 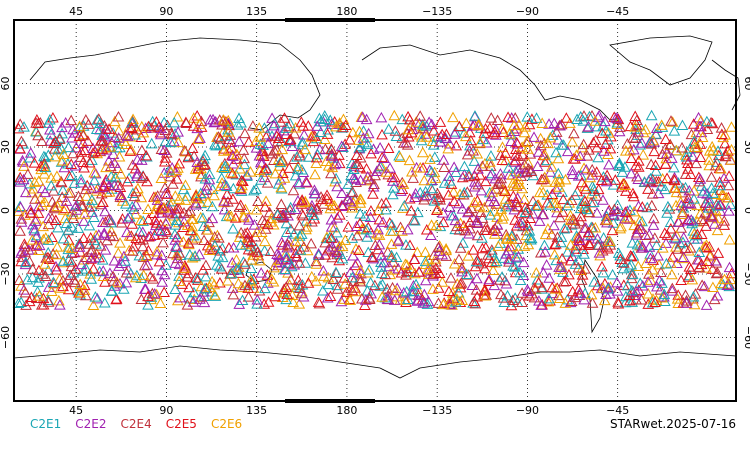 I want to click on legend-item-c2e4: C2E4, so click(x=136, y=424).